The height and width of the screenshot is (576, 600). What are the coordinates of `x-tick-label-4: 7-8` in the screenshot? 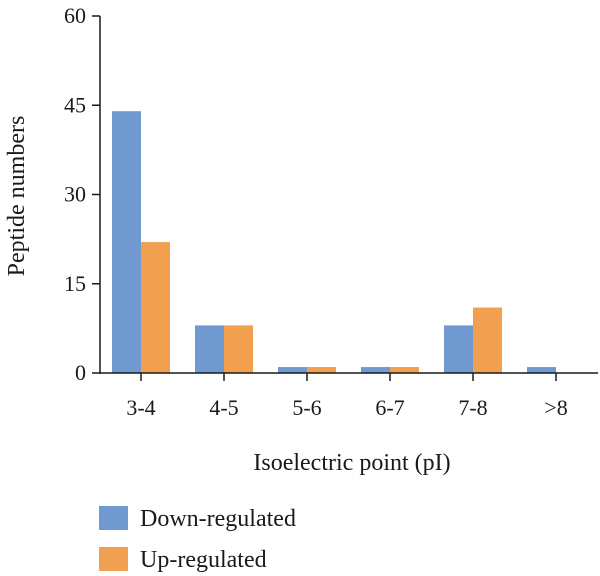 It's located at (472, 407).